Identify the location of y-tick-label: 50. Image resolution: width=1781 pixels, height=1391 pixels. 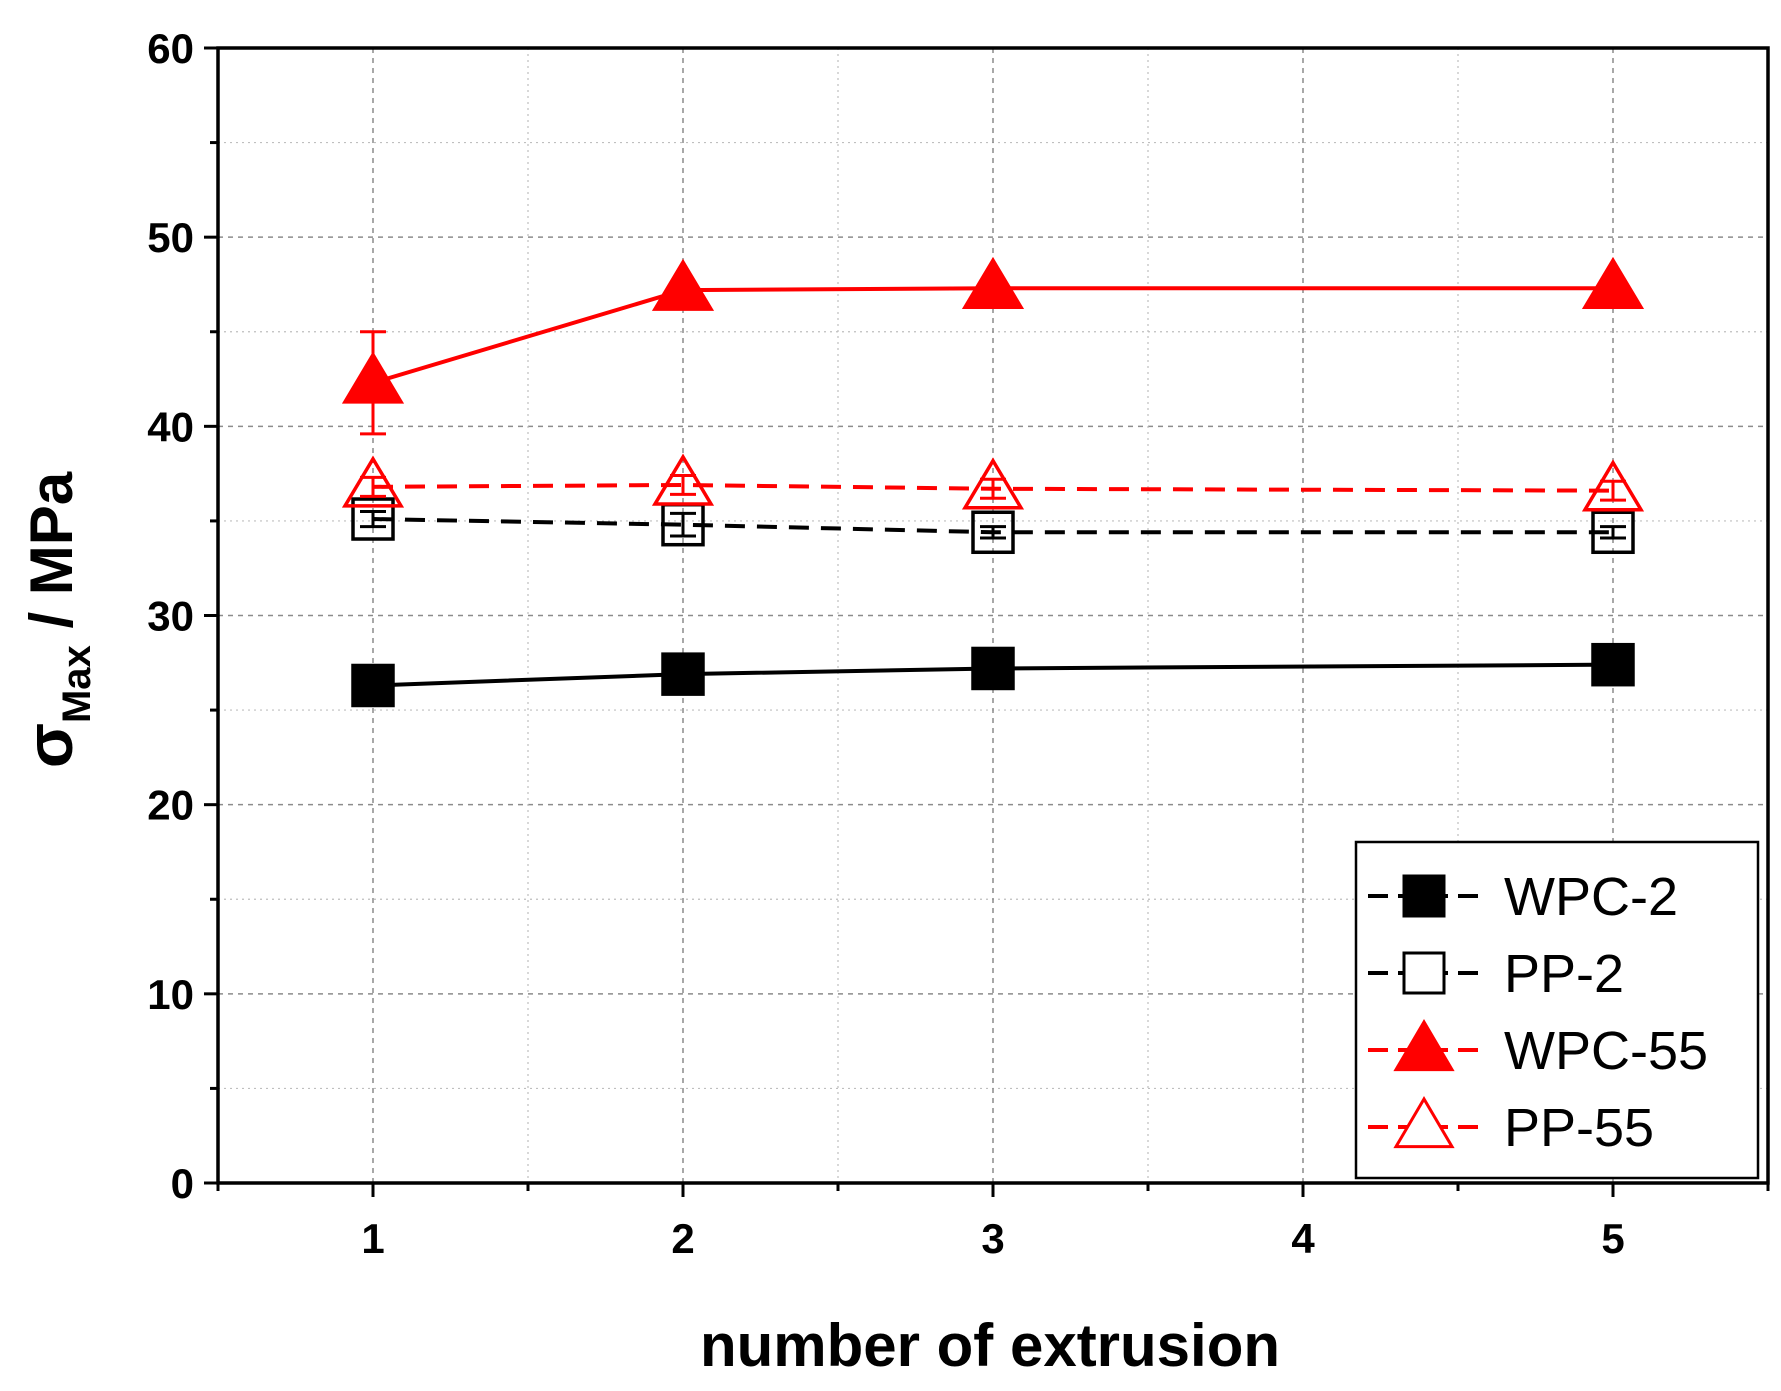
(170, 237).